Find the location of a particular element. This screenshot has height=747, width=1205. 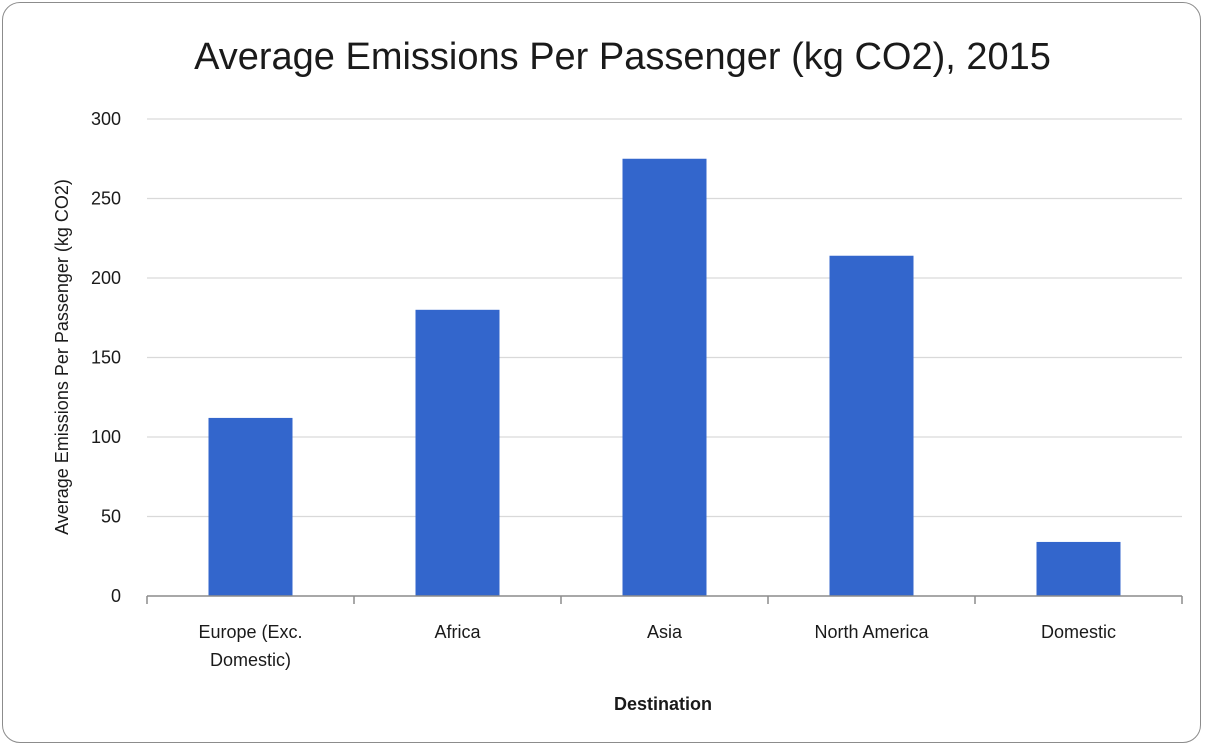

x-tick-label: Europe (Exc. Domestic) is located at coordinates (250, 646).